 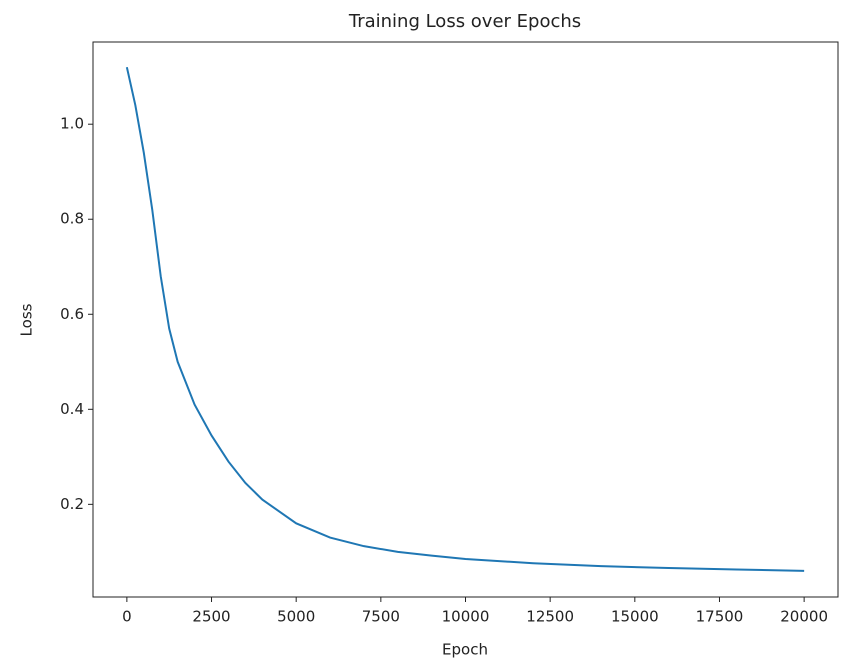 What do you see at coordinates (466, 617) in the screenshot?
I see `x-tick-label: 10000` at bounding box center [466, 617].